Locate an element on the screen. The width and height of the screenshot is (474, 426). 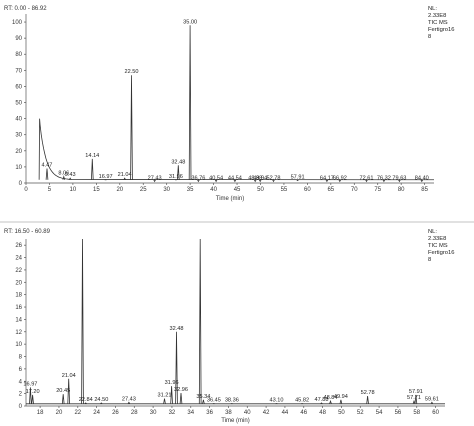
x-tick-label: 10 is located at coordinates (73, 190).